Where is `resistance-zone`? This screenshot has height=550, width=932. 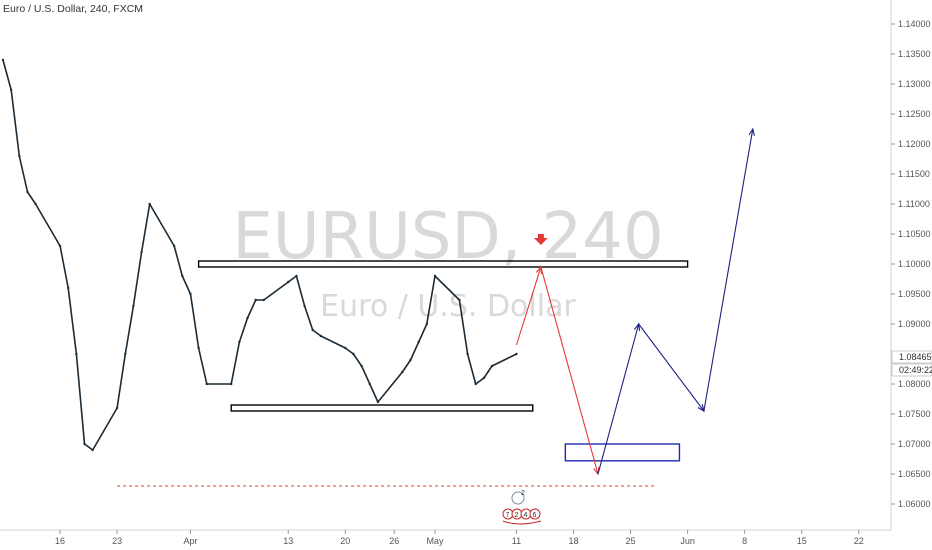 resistance-zone is located at coordinates (443, 264).